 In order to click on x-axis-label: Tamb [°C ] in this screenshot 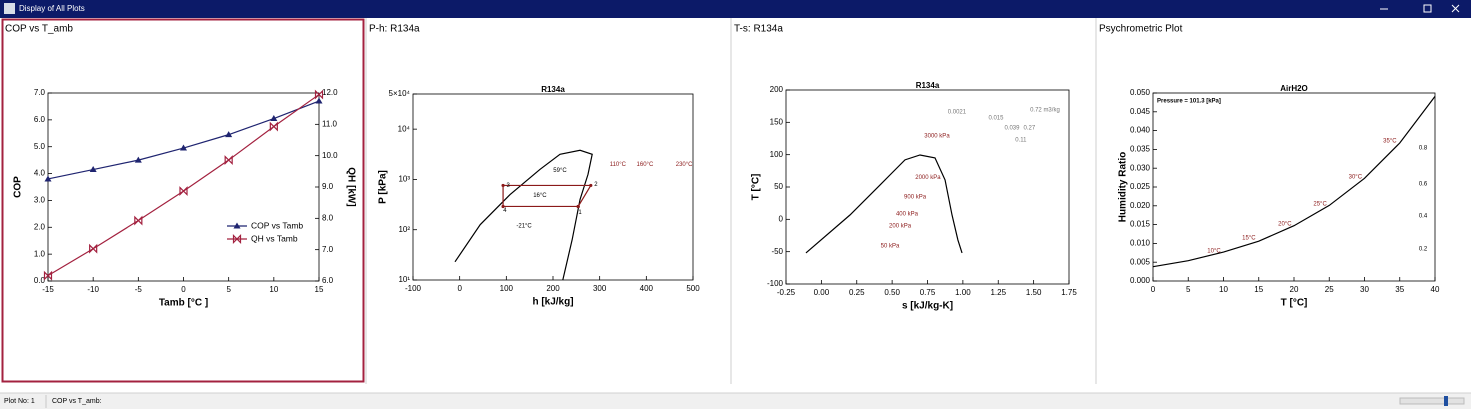, I will do `click(183, 303)`.